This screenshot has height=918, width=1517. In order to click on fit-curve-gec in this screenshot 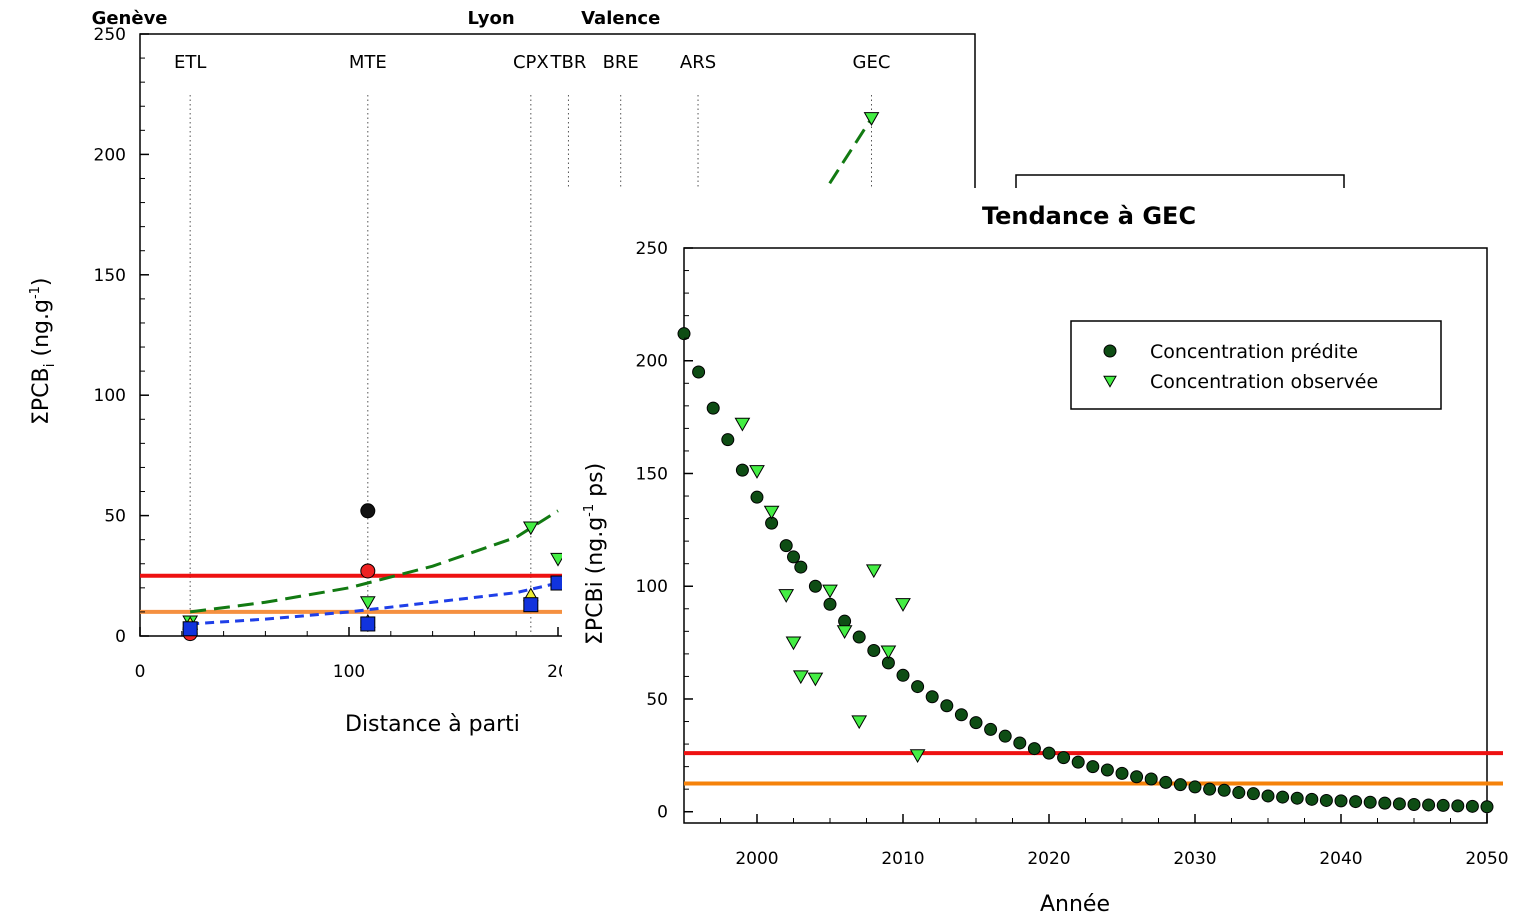, I will do `click(850, 151)`.